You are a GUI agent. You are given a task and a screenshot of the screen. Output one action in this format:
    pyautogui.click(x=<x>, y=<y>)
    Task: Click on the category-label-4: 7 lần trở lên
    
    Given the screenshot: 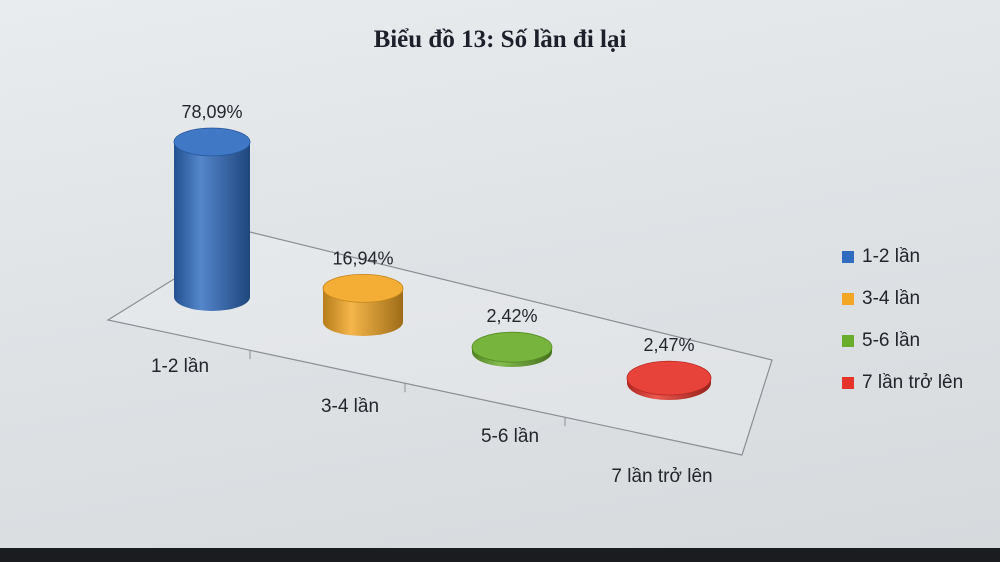 What is the action you would take?
    pyautogui.click(x=661, y=476)
    